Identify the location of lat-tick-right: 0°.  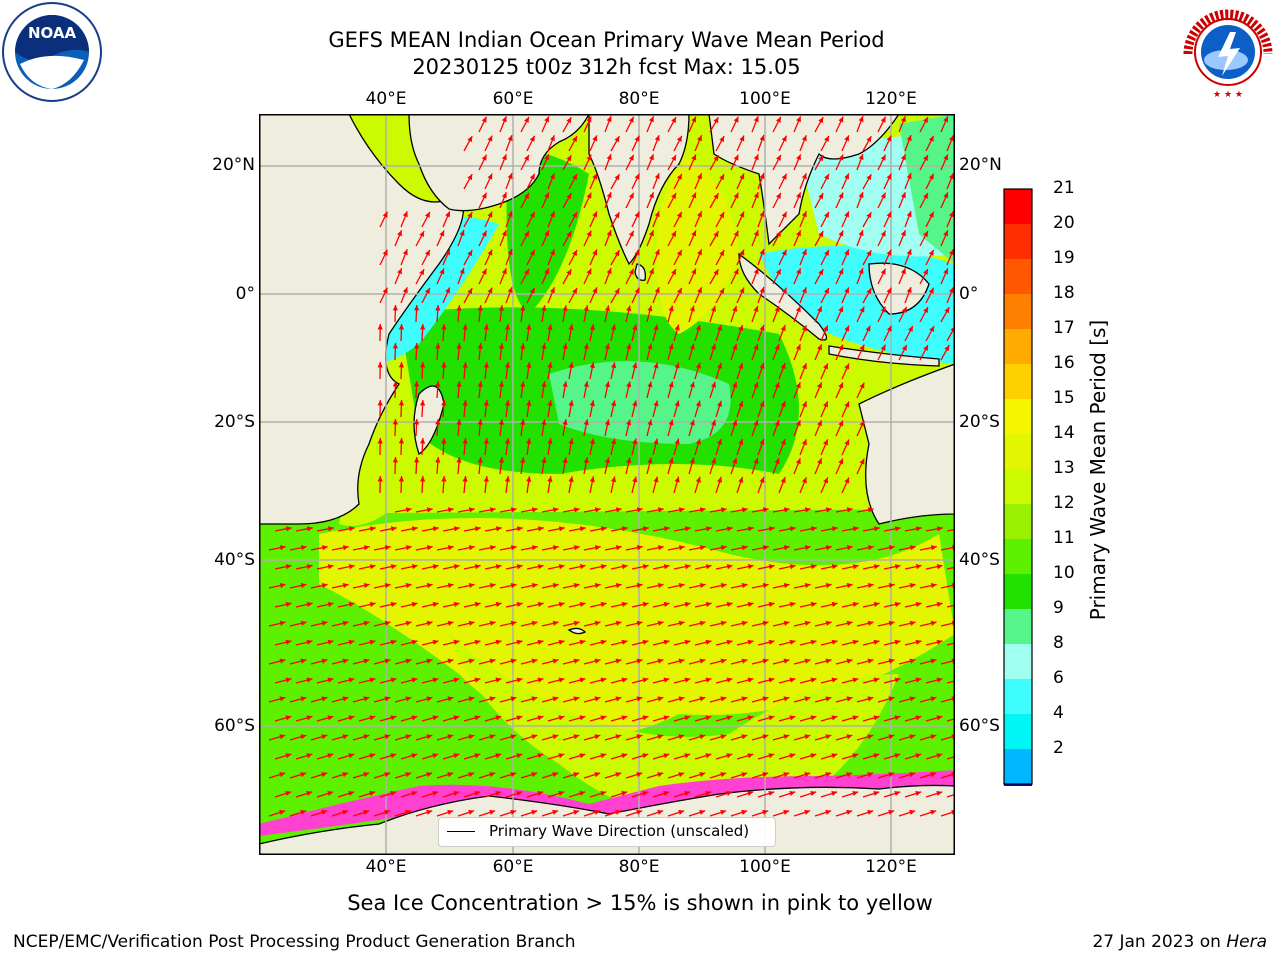
(969, 294).